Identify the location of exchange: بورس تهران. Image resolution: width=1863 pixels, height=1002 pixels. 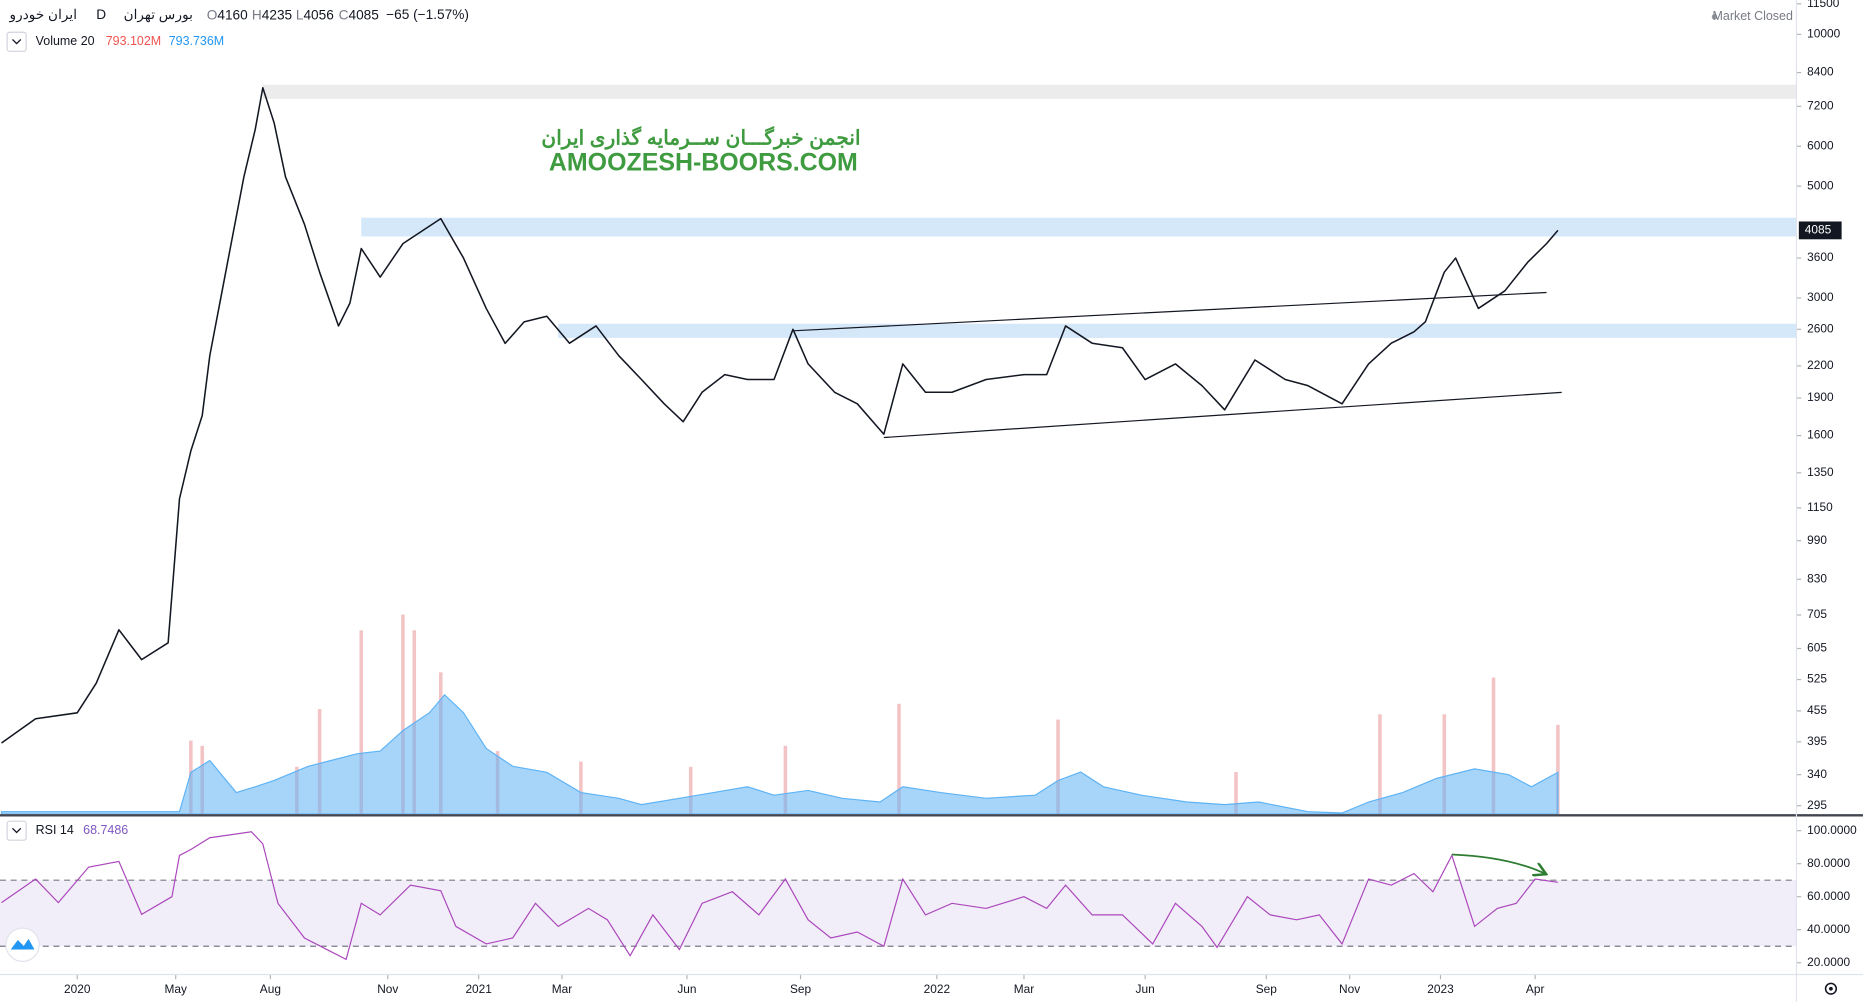
(158, 15).